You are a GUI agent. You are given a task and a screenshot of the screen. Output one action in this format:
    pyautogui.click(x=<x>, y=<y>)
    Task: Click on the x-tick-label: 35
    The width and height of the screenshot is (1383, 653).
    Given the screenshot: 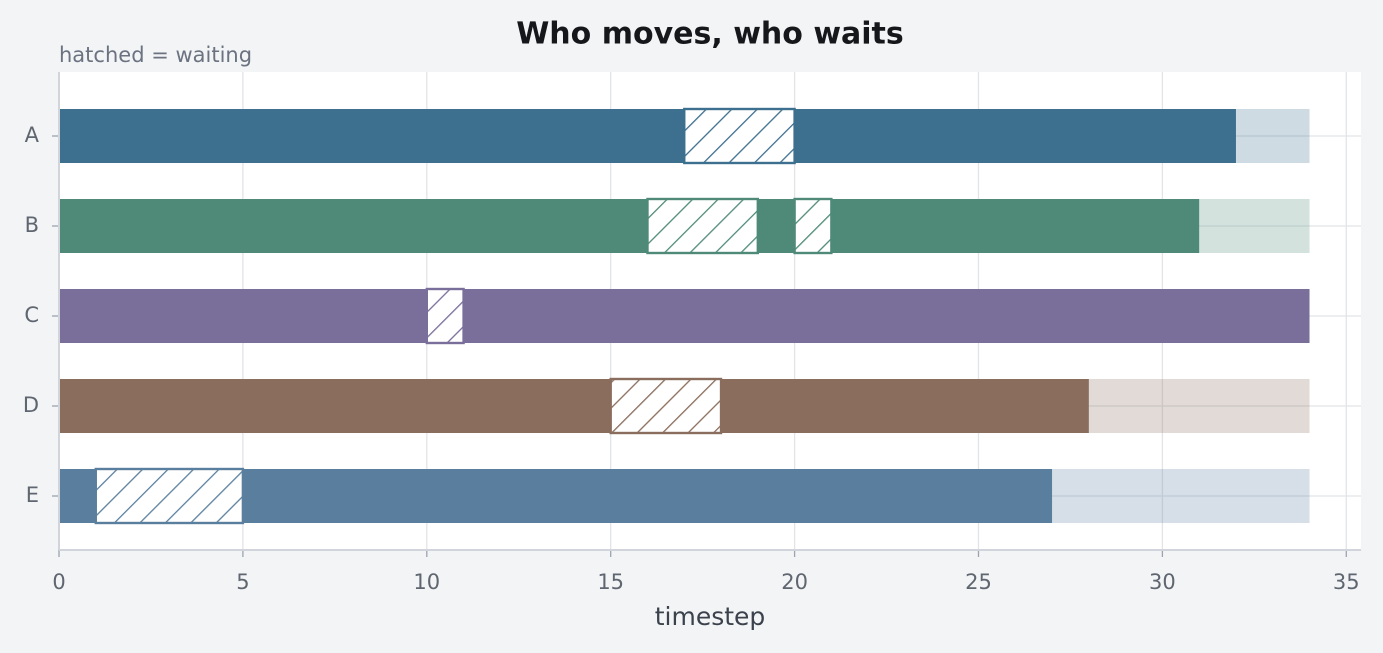 What is the action you would take?
    pyautogui.click(x=1346, y=582)
    